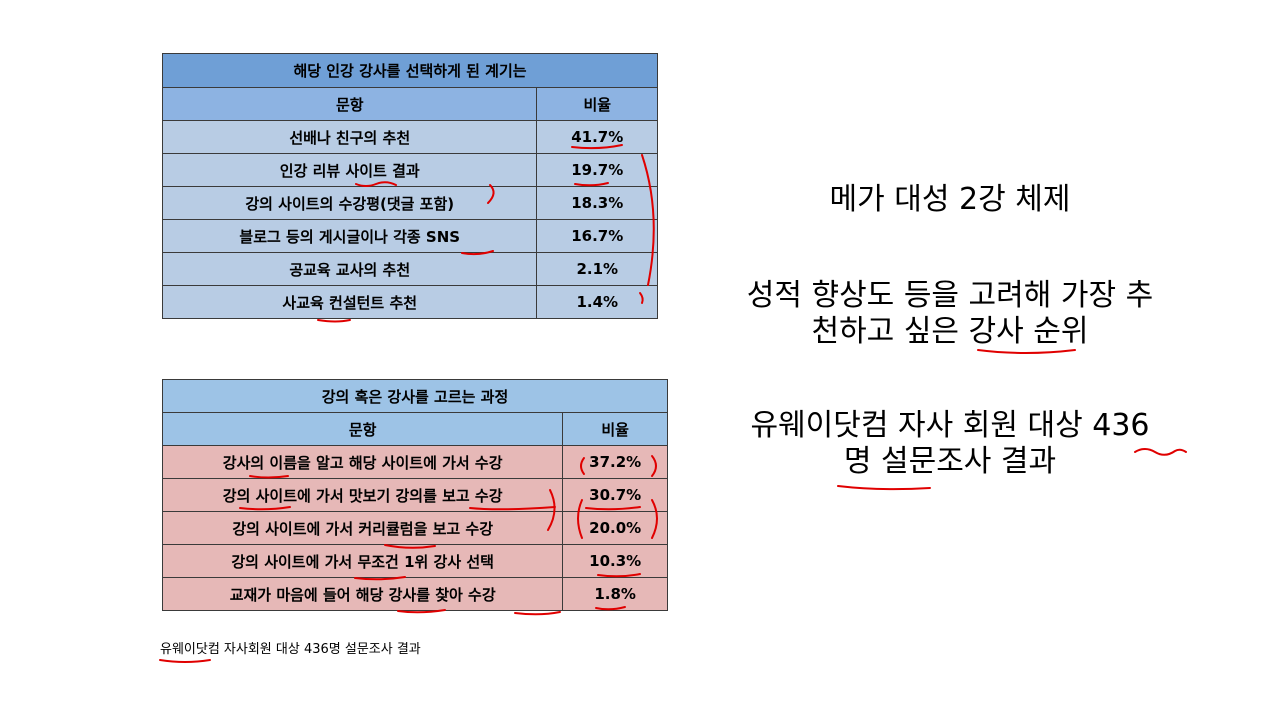 The height and width of the screenshot is (720, 1280). What do you see at coordinates (597, 170) in the screenshot?
I see `row-rate: 19.7%` at bounding box center [597, 170].